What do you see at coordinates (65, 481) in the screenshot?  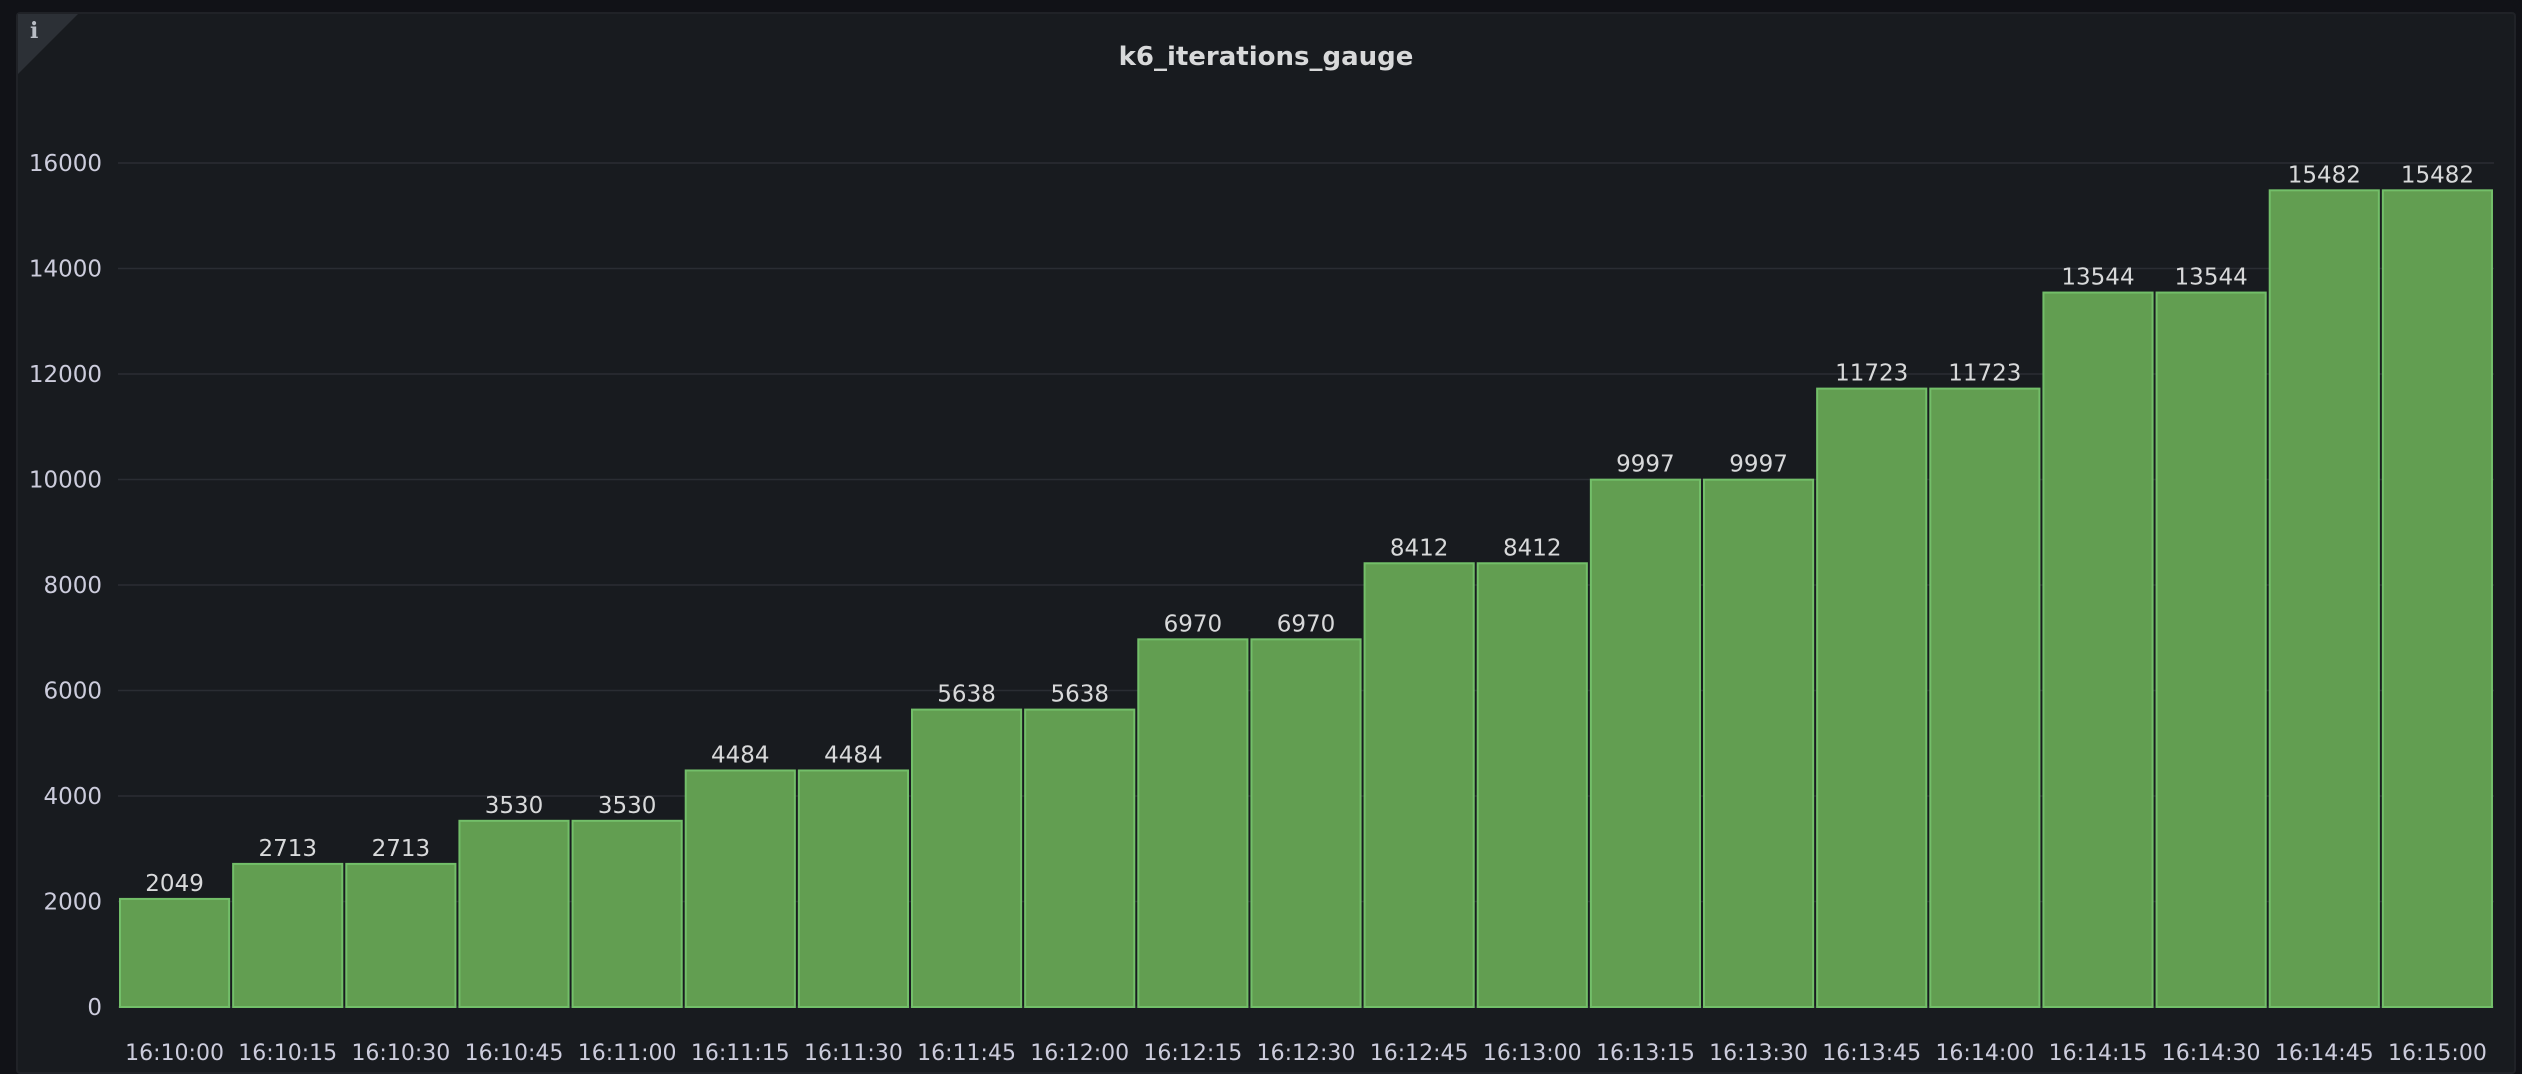 I see `y-tick-label: 10000` at bounding box center [65, 481].